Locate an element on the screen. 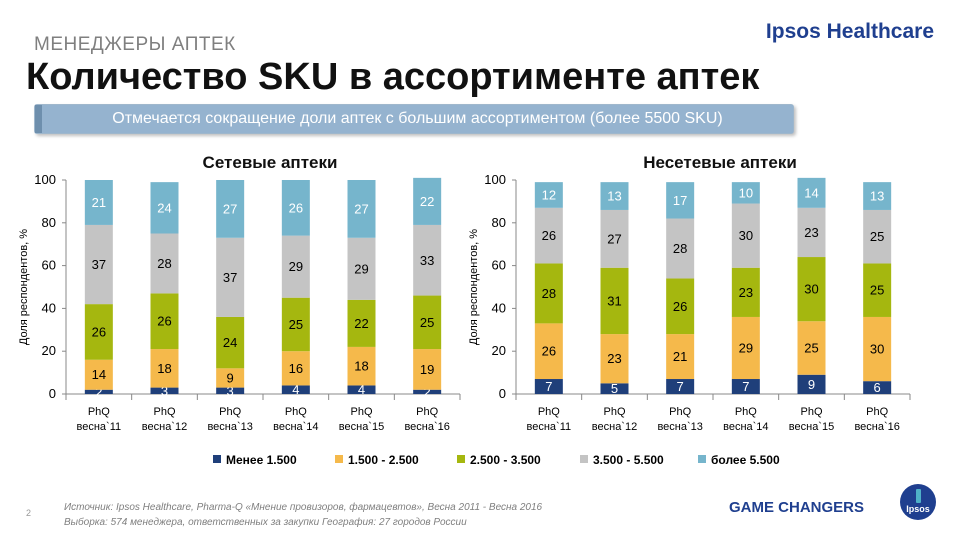 This screenshot has width=960, height=540. x-tick-label: весна`15 is located at coordinates (811, 427).